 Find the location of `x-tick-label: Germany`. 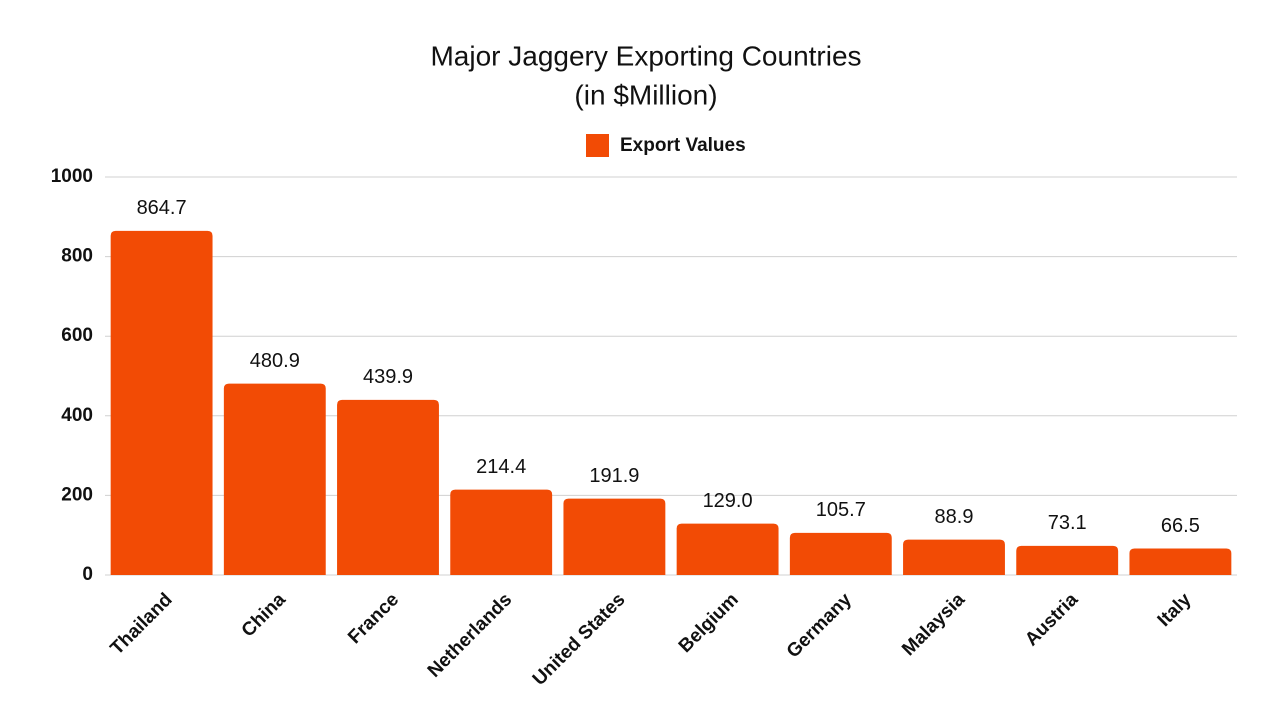

x-tick-label: Germany is located at coordinates (819, 625).